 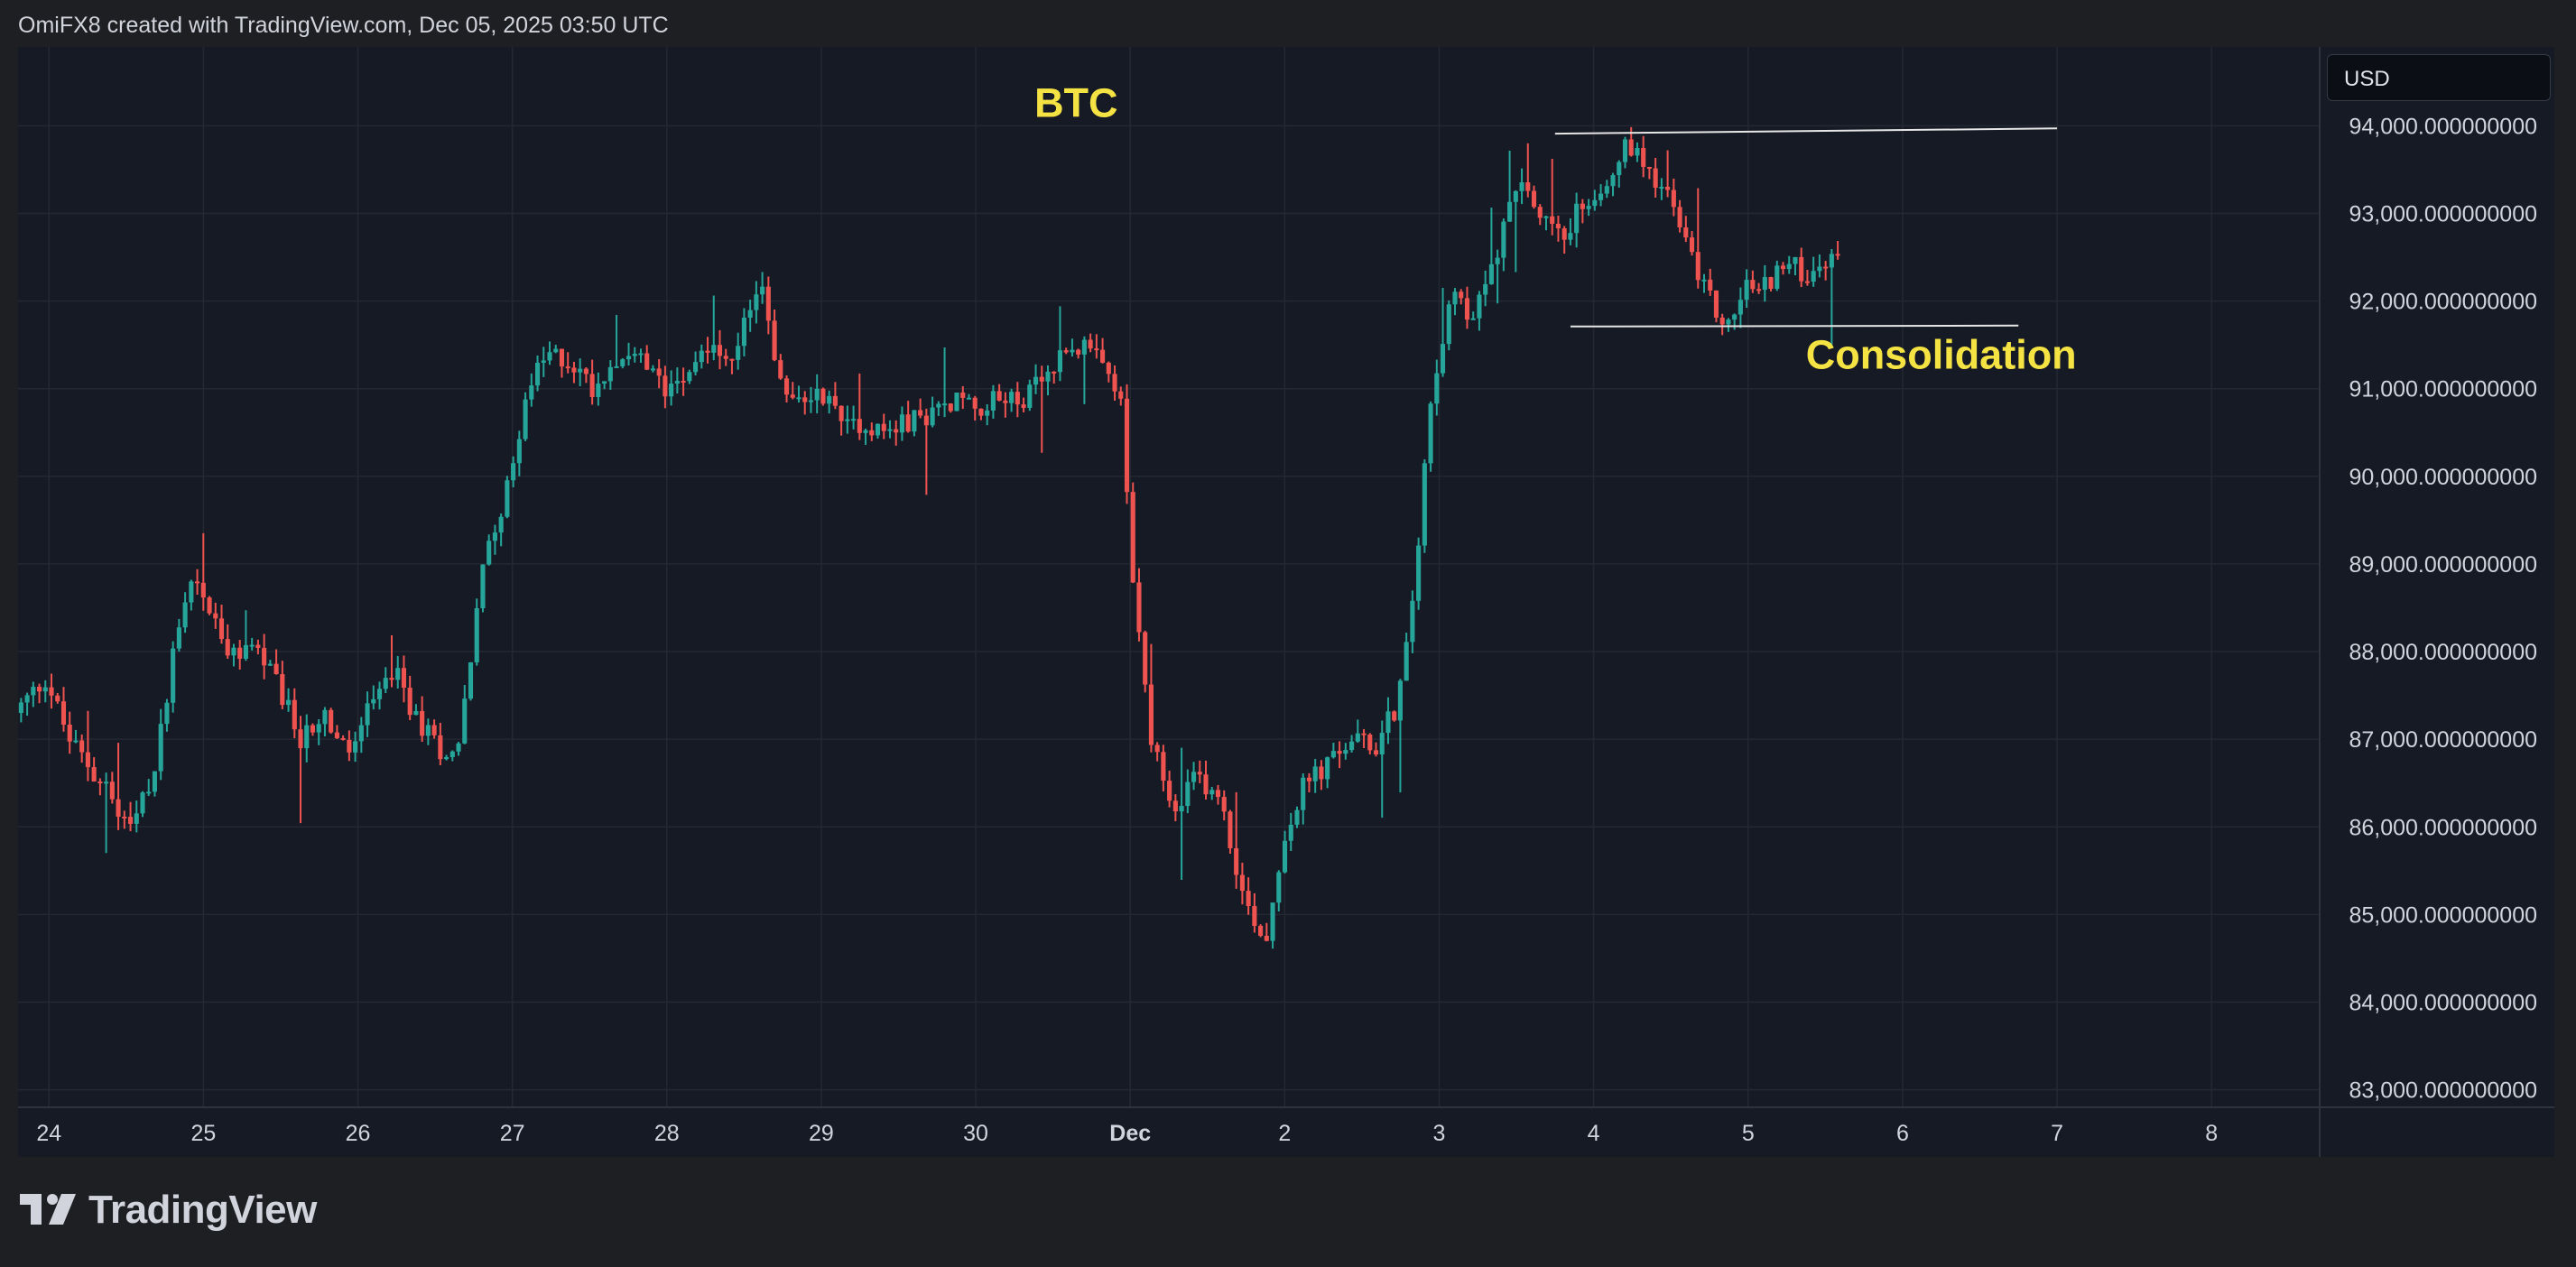 I want to click on support-line, so click(x=1794, y=326).